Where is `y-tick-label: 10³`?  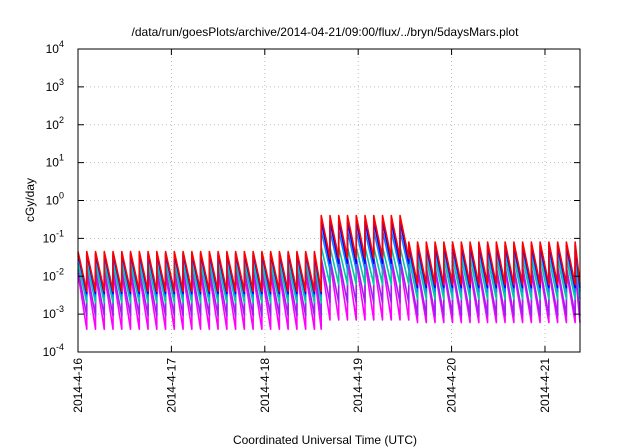
y-tick-label: 10³ is located at coordinates (55, 85).